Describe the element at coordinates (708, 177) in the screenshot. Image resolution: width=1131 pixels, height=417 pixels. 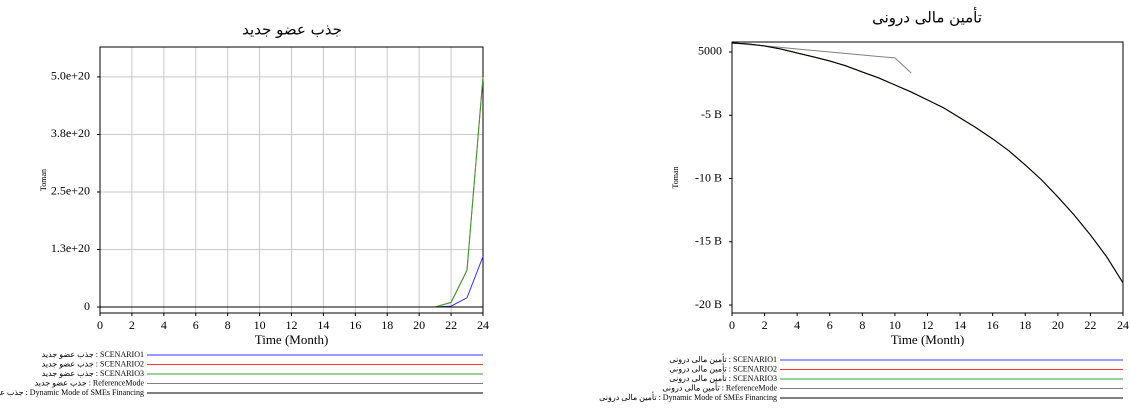
I see `y-tick-label: -10 B` at that location.